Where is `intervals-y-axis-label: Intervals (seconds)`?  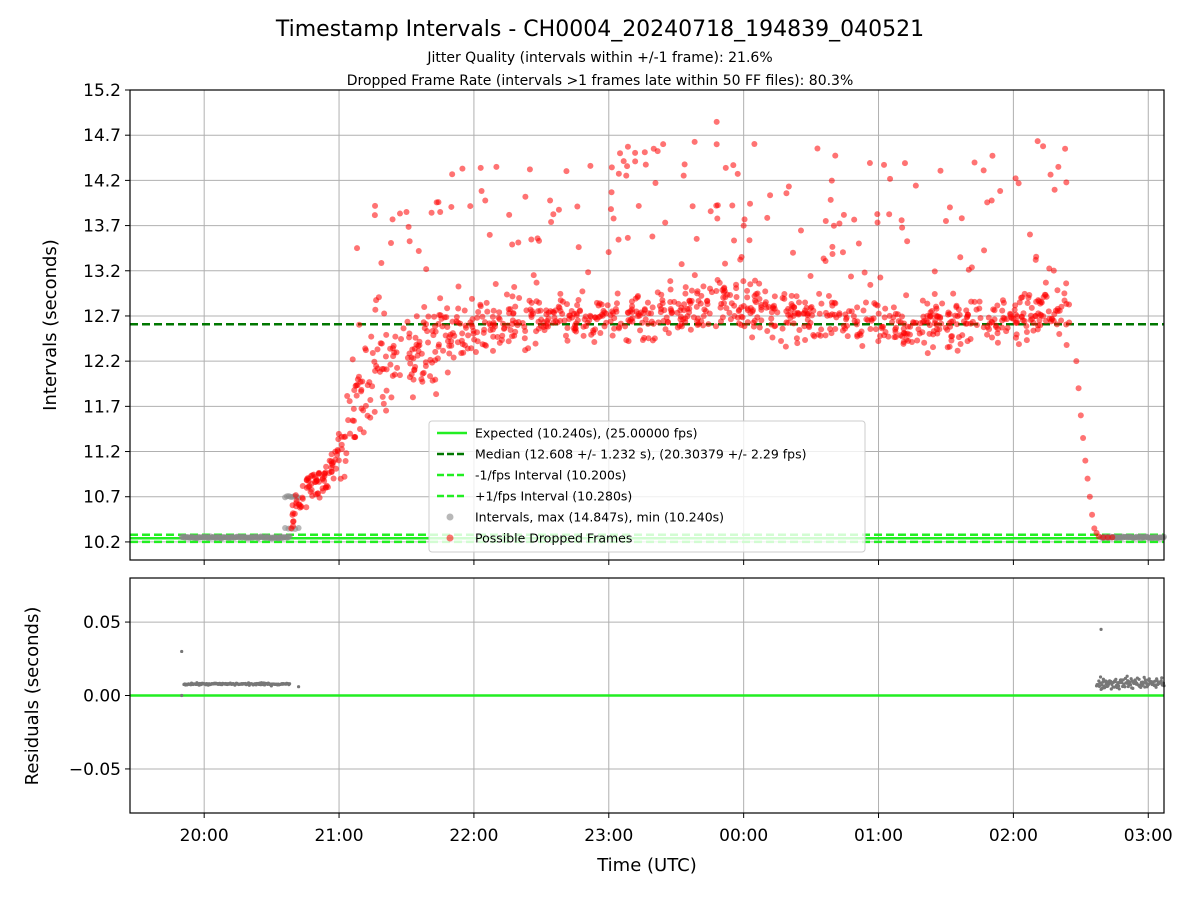
intervals-y-axis-label: Intervals (seconds) is located at coordinates (50, 325).